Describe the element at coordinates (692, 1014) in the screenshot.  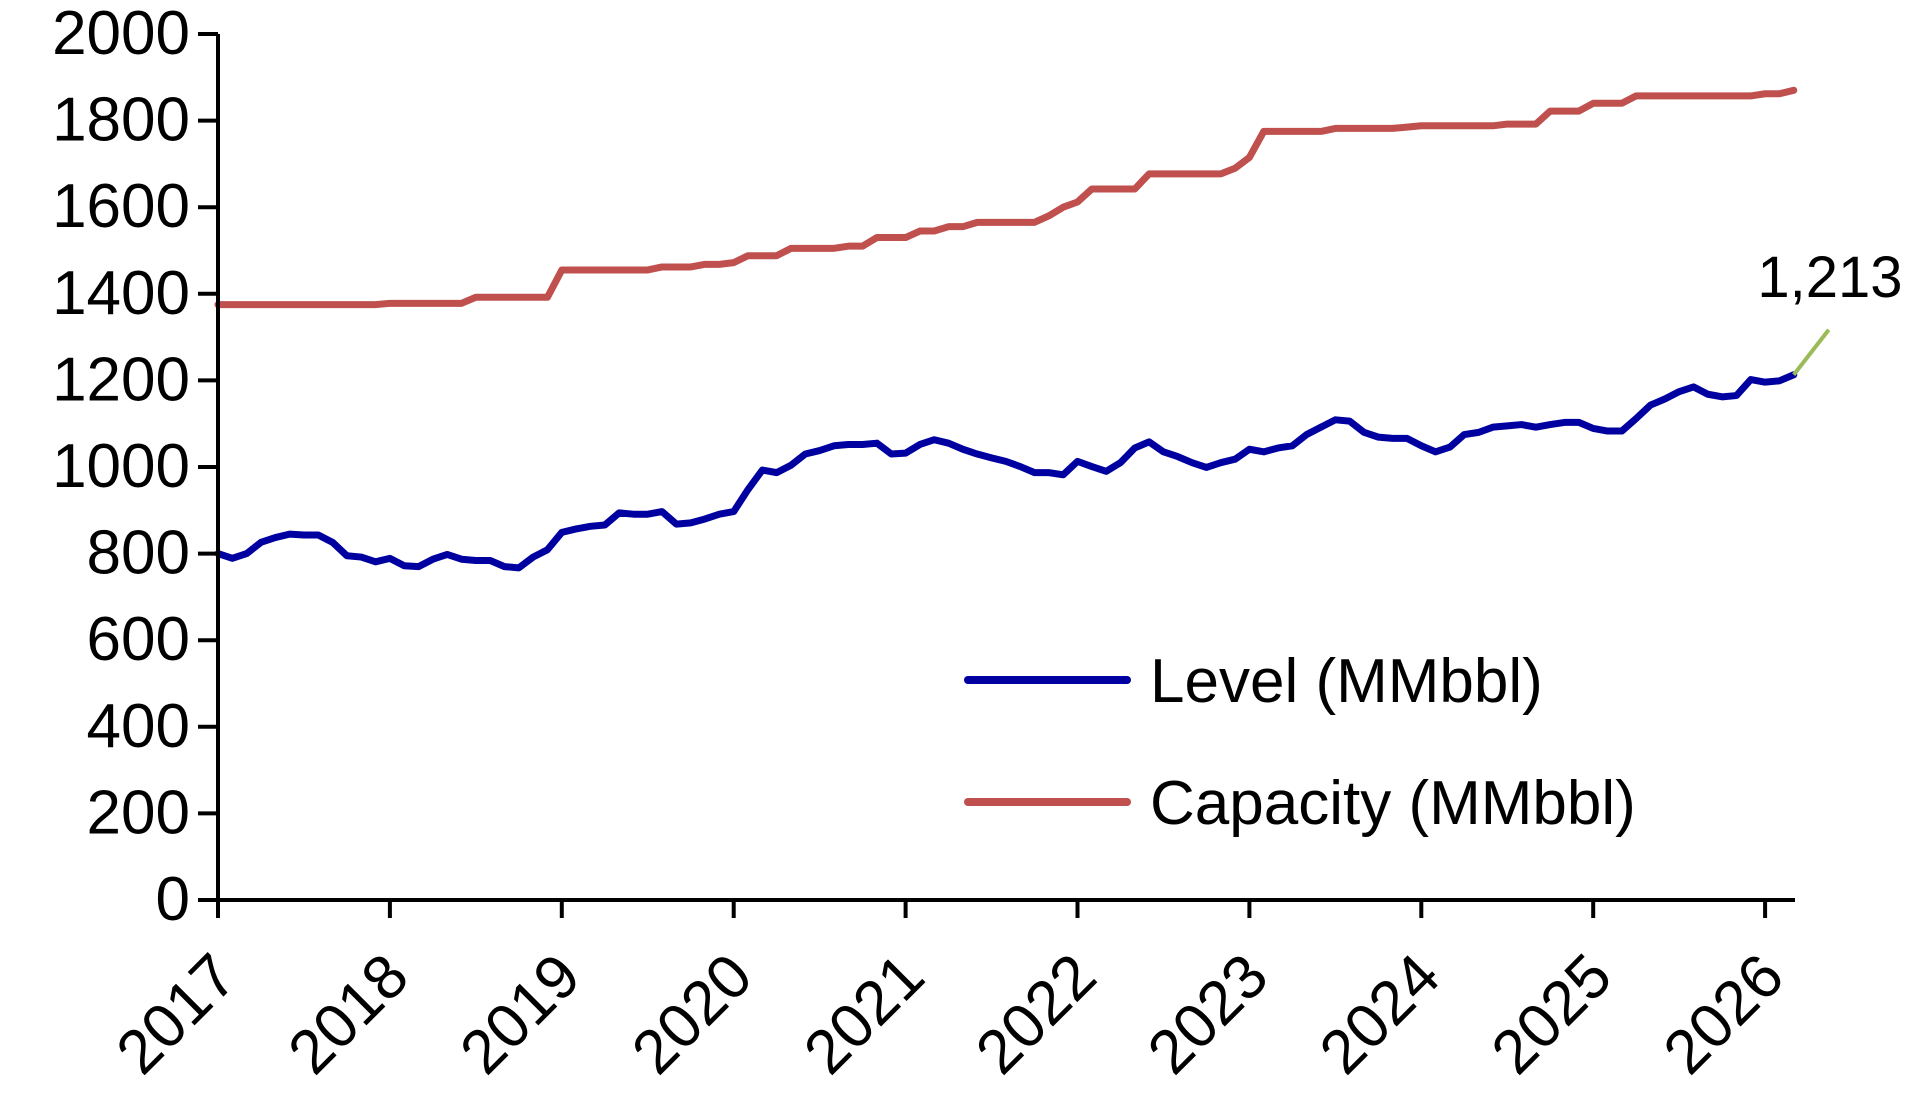
I see `x-tick-label: 2020` at that location.